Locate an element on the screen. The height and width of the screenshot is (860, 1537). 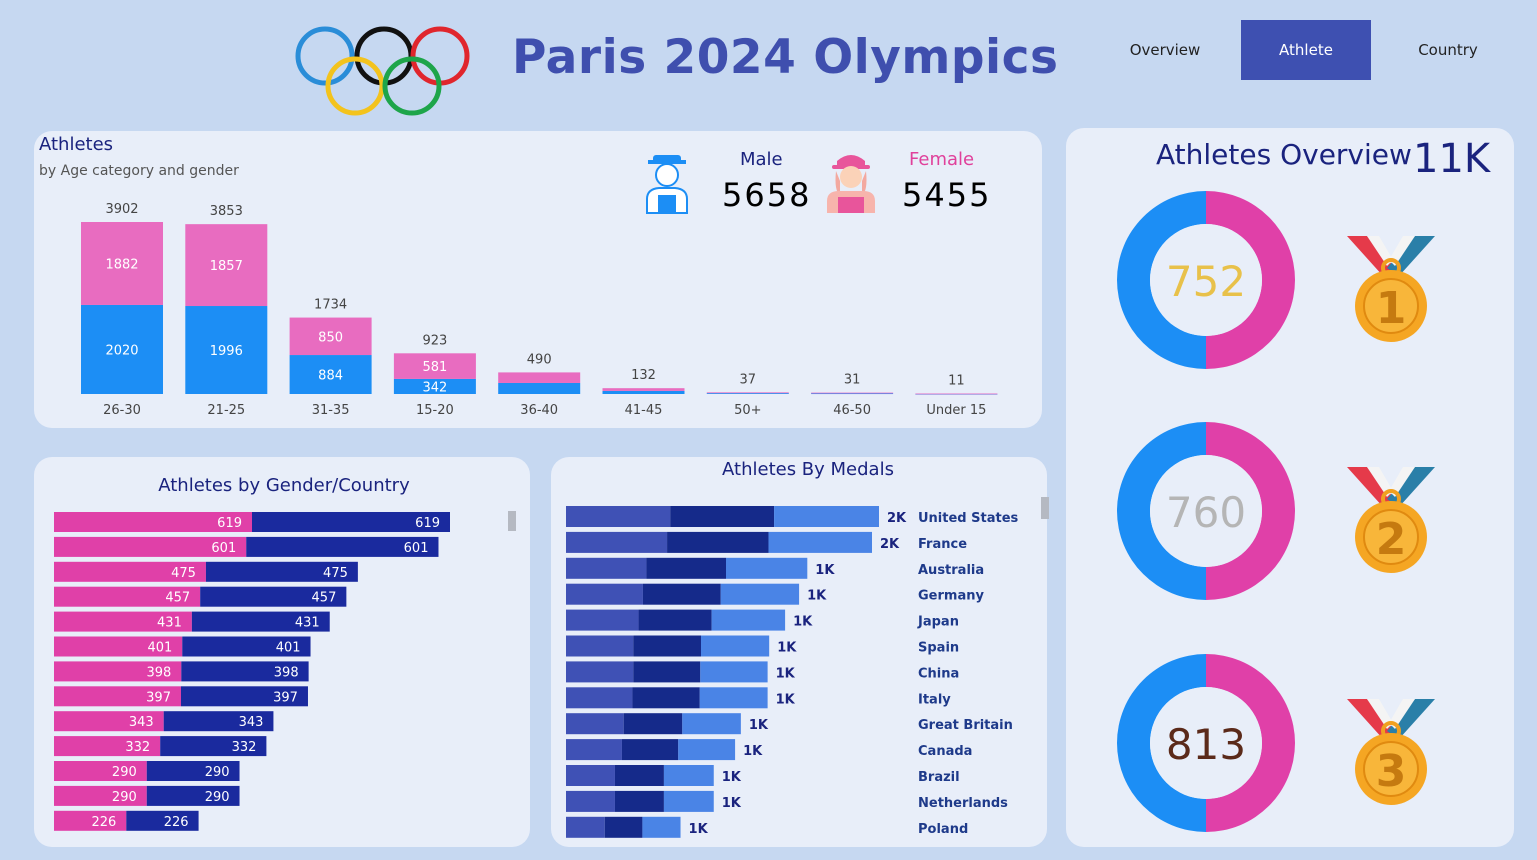
nav-country-button: Country is located at coordinates (1448, 50).